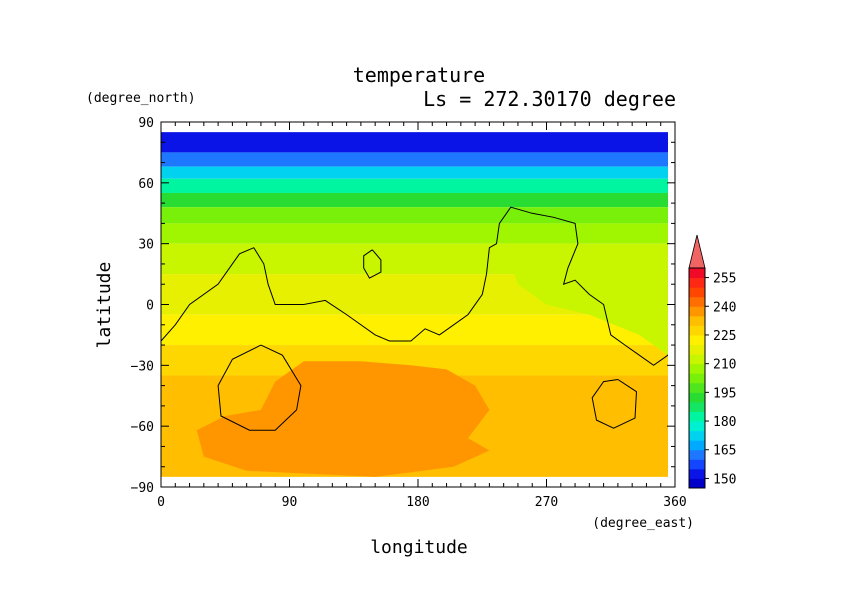 Image resolution: width=842 pixels, height=595 pixels. What do you see at coordinates (643, 523) in the screenshot?
I see `x-units-label: (degree_east)` at bounding box center [643, 523].